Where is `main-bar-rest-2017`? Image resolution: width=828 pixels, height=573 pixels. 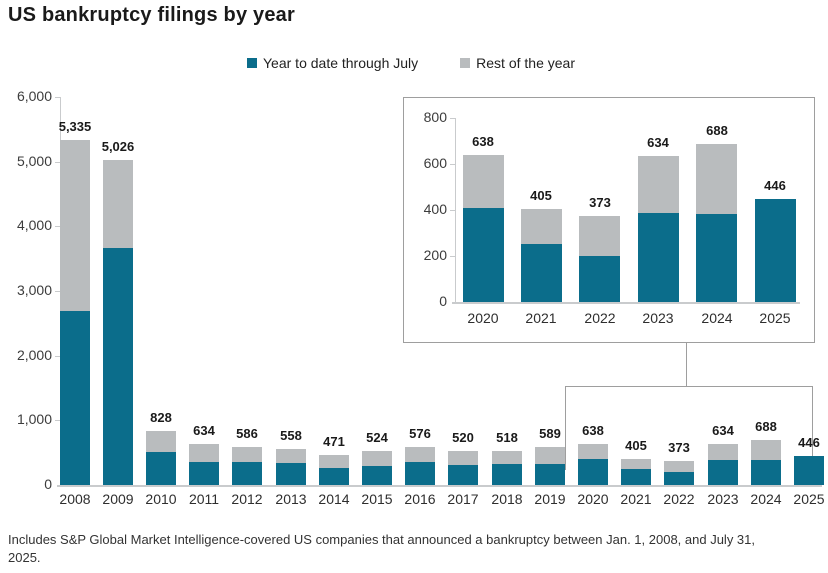
main-bar-rest-2017 is located at coordinates (463, 458).